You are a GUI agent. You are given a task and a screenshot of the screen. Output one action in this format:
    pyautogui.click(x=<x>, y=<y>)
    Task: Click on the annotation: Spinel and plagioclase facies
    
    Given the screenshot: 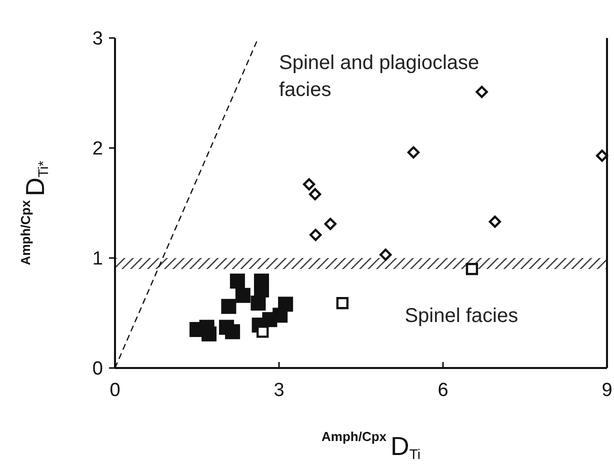 What is the action you would take?
    pyautogui.click(x=379, y=76)
    